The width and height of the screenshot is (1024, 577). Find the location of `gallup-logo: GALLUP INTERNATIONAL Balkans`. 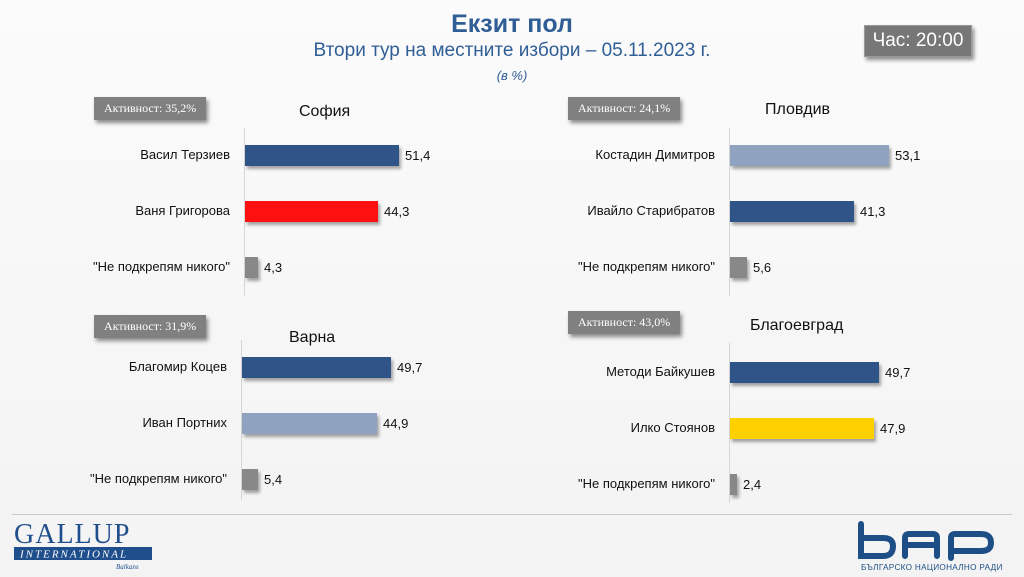

gallup-logo: GALLUP INTERNATIONAL Balkans is located at coordinates (83, 545).